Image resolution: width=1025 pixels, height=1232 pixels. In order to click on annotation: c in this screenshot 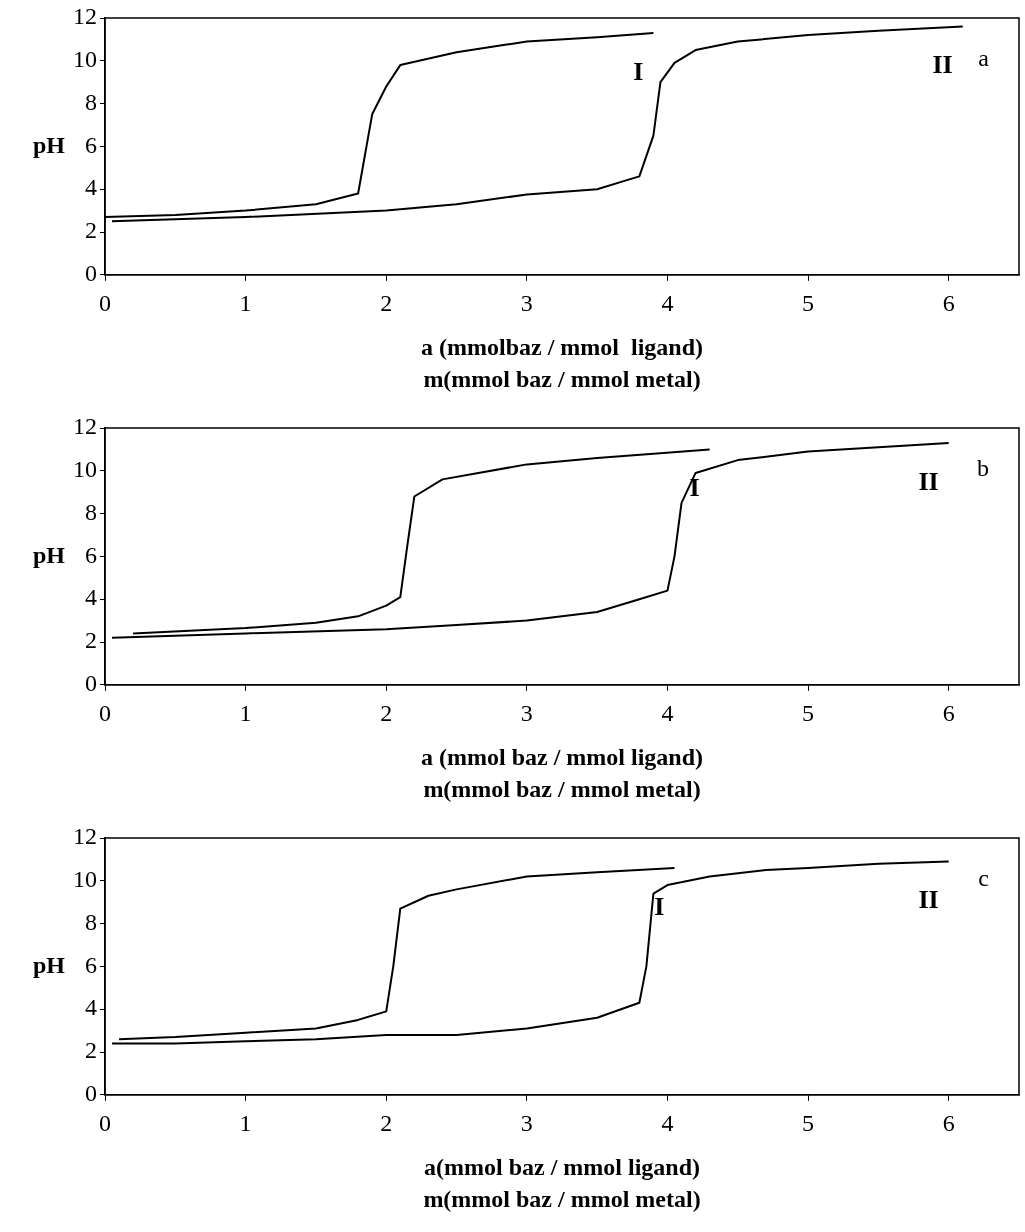, I will do `click(983, 878)`.